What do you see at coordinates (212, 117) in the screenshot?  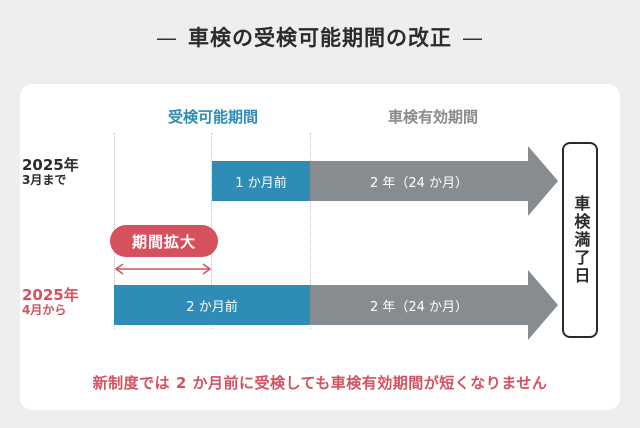 I see `header-inspection-window: 受検可能期間` at bounding box center [212, 117].